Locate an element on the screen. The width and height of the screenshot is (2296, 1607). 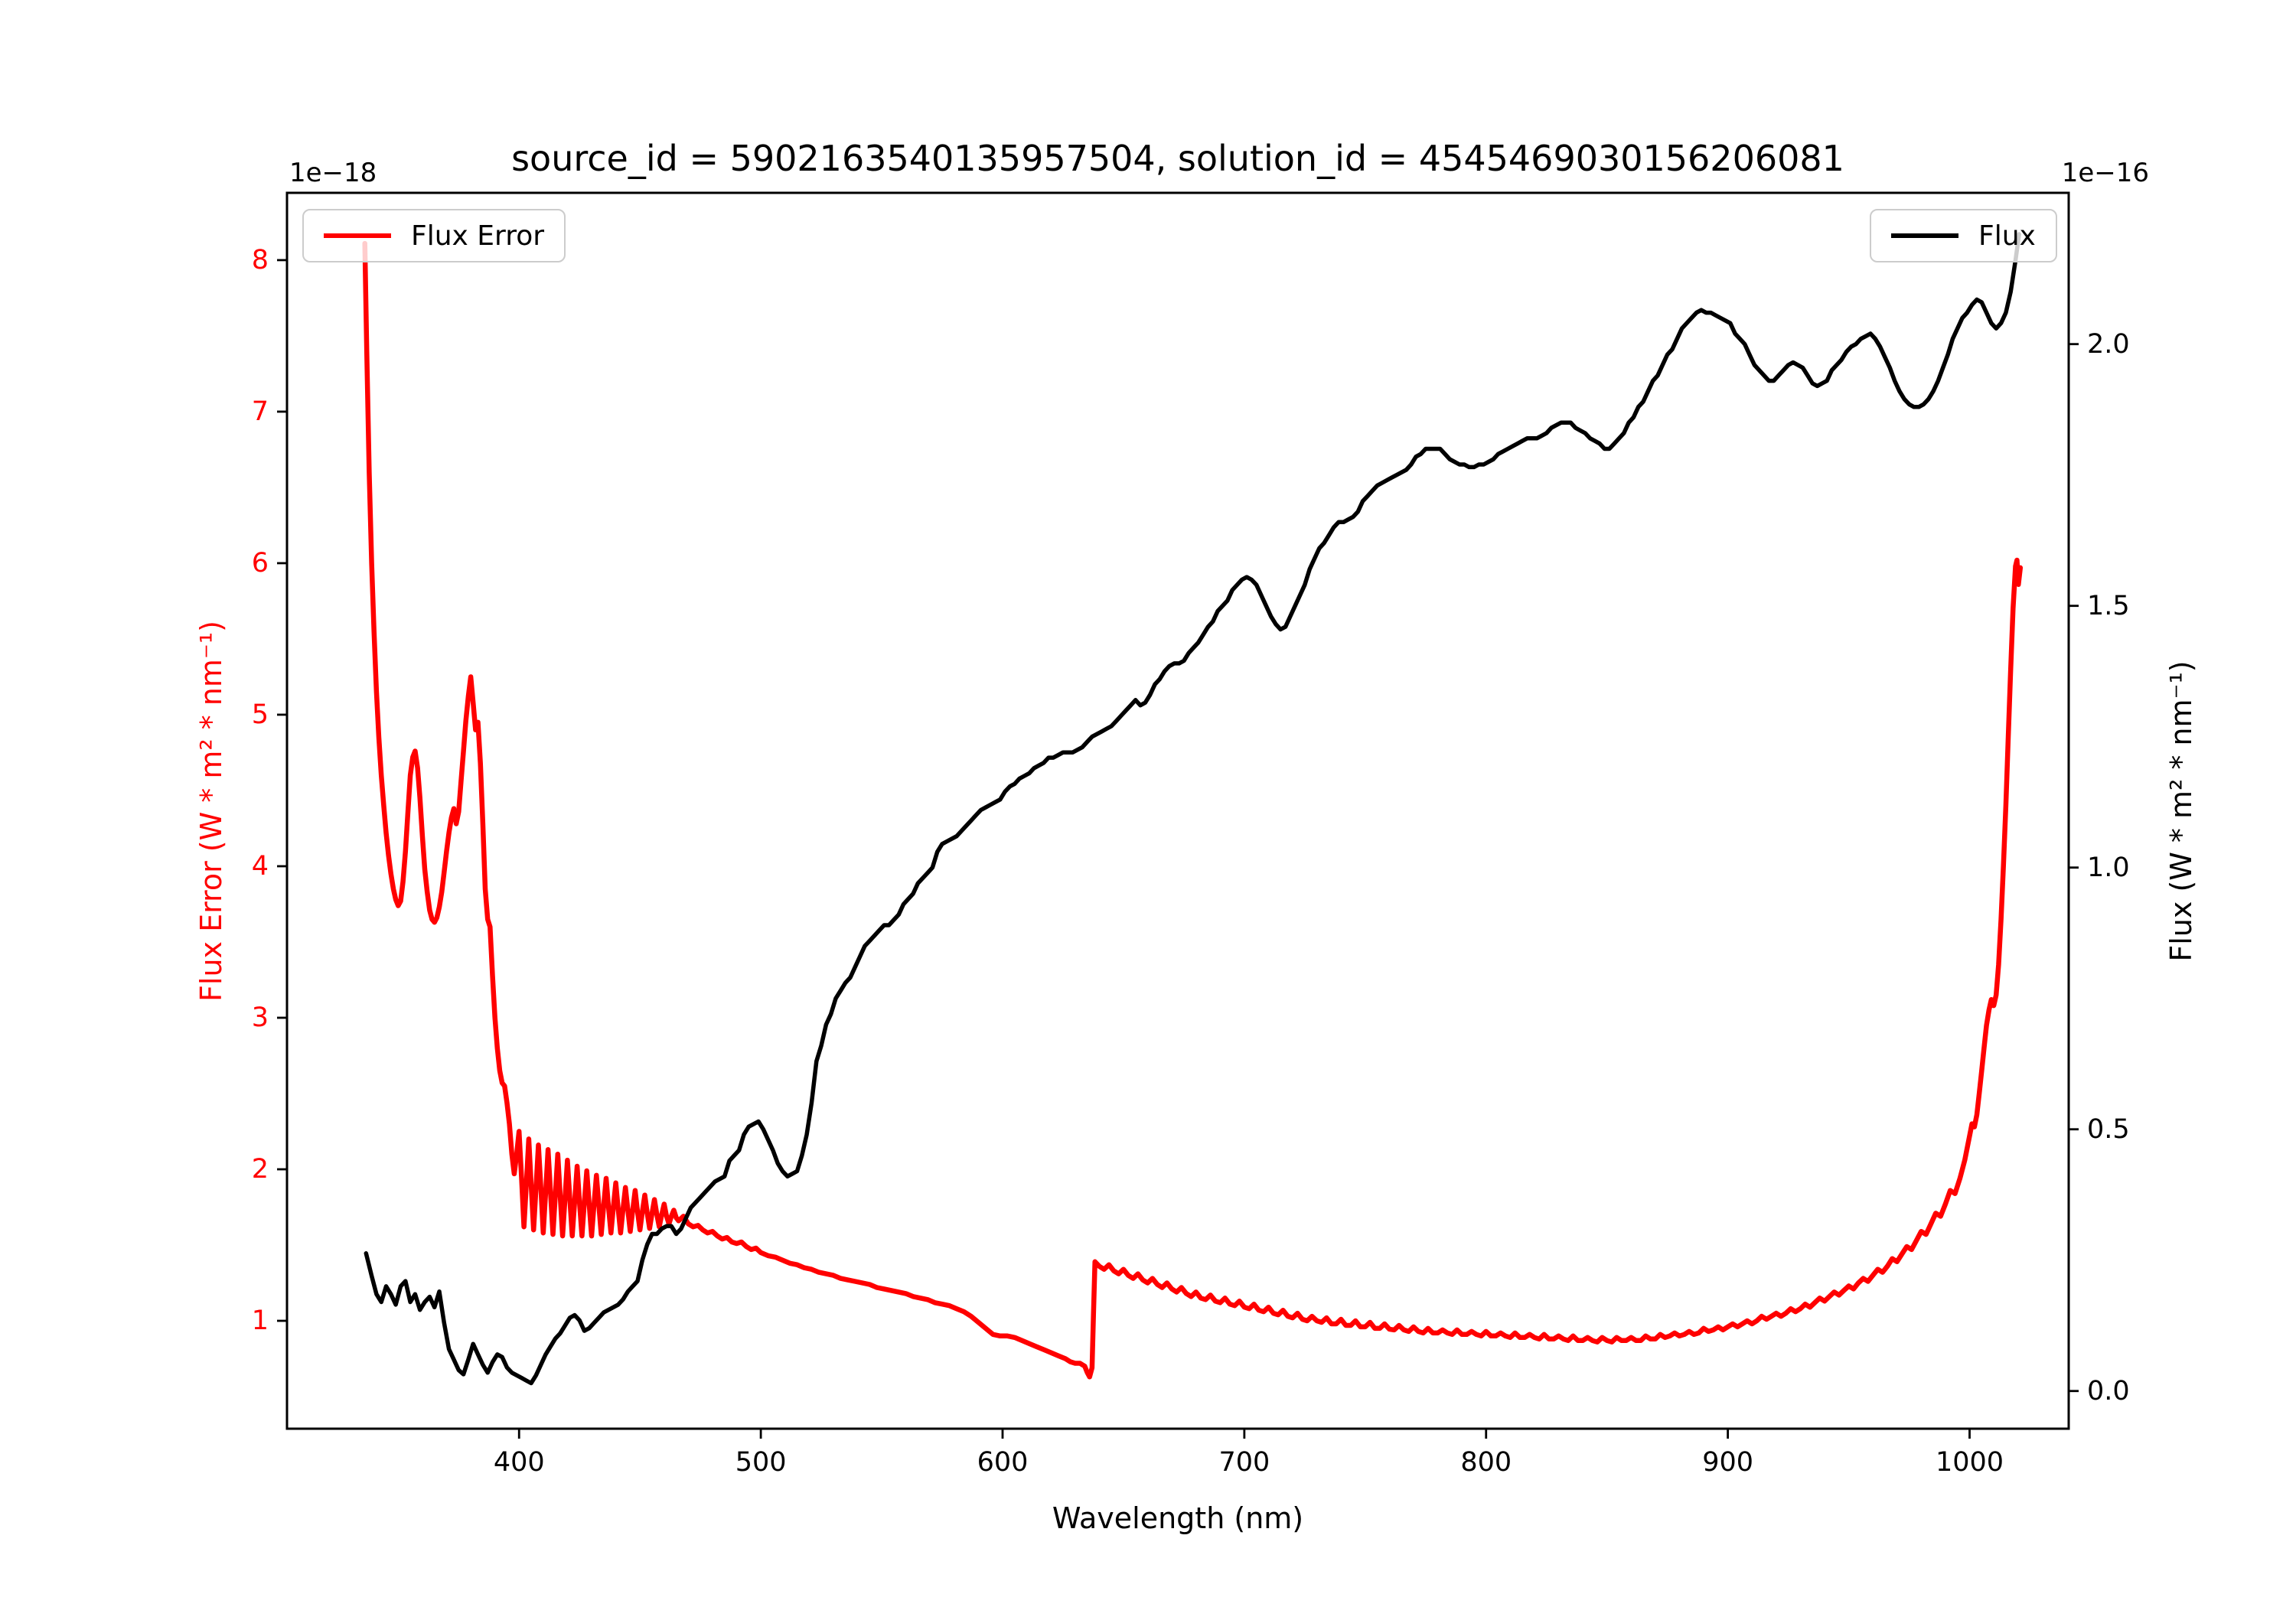
x-tick-label: 600 is located at coordinates (1003, 1462).